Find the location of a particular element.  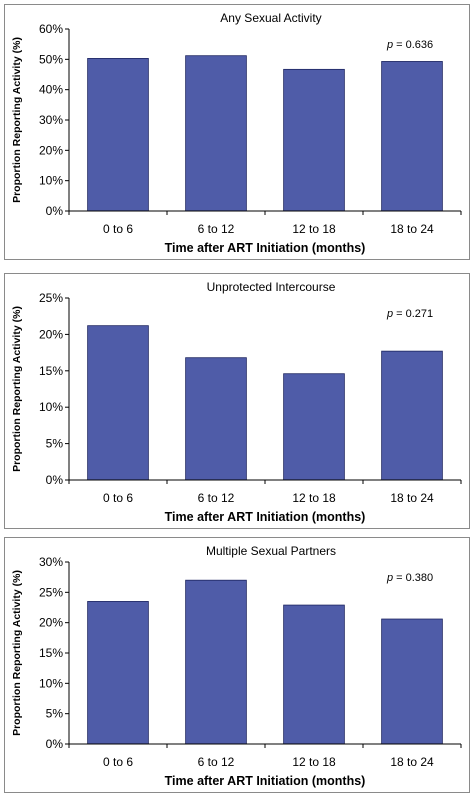

p-value-annotation: p = 0.380 is located at coordinates (409, 578).